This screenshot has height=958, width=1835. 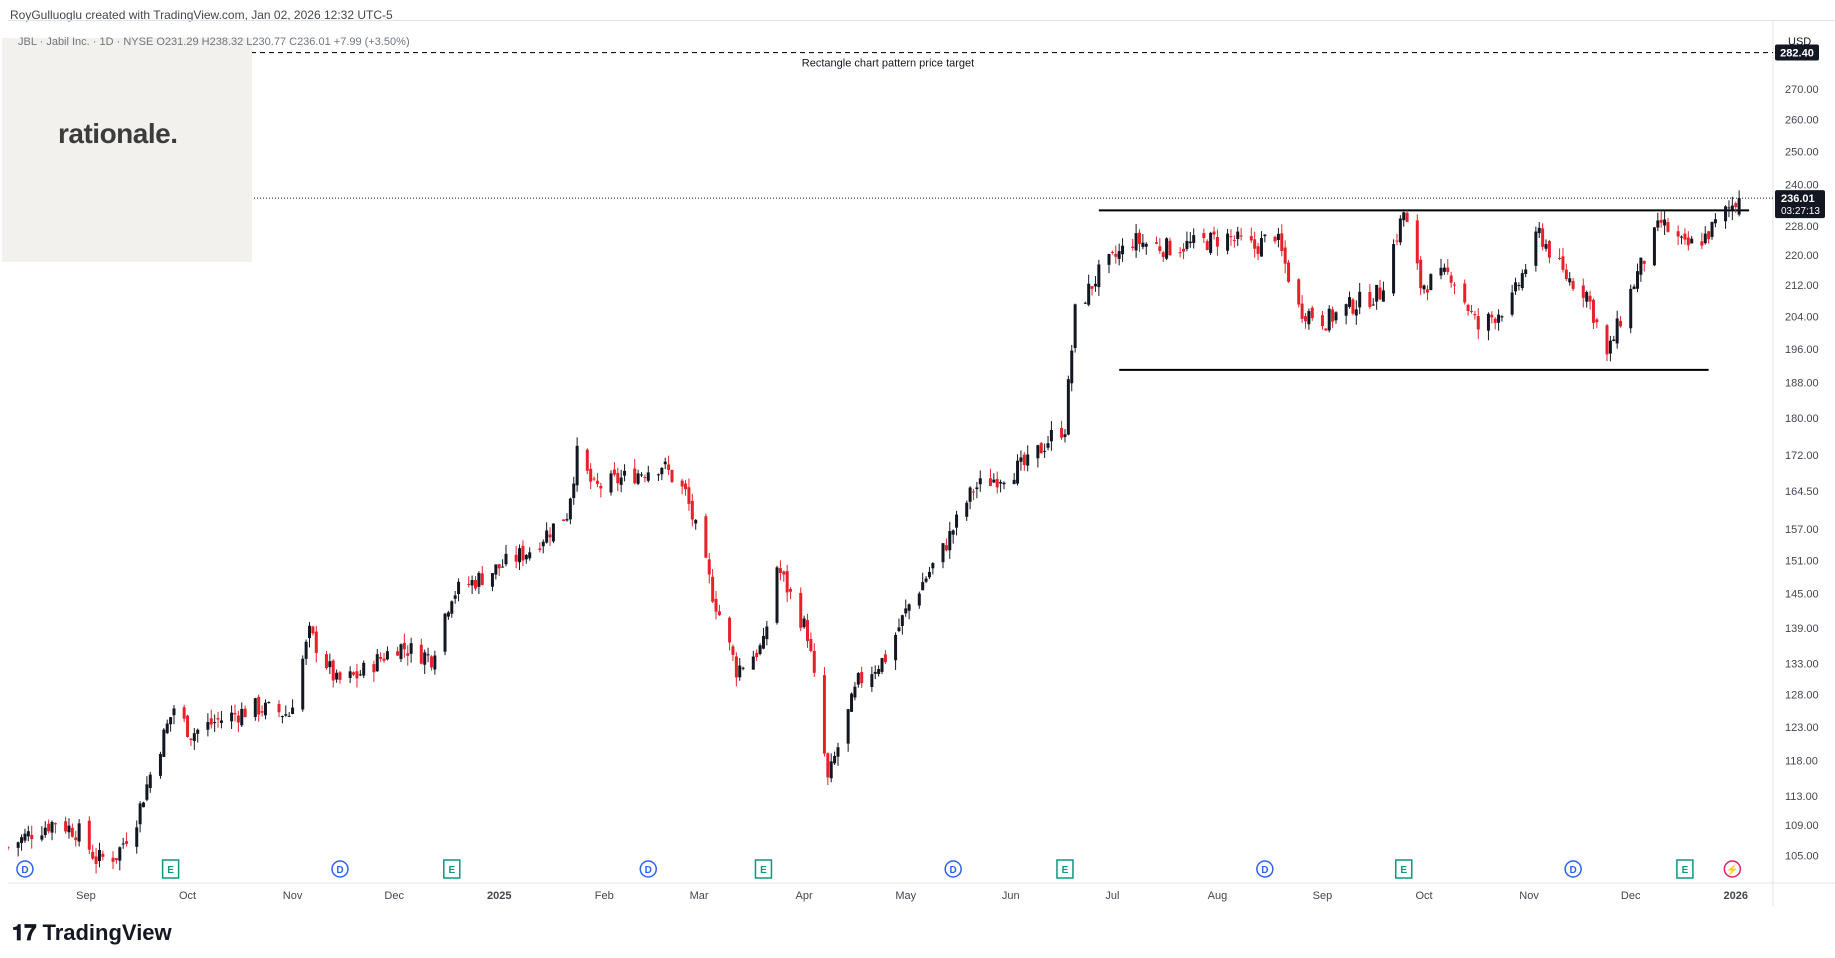 I want to click on y-tick-label: 196.00, so click(x=1802, y=350).